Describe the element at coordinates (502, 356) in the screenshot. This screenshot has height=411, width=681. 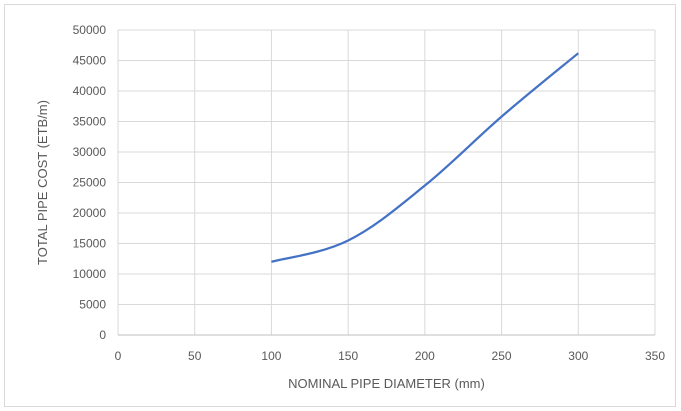
I see `x-tick-label: 250` at that location.